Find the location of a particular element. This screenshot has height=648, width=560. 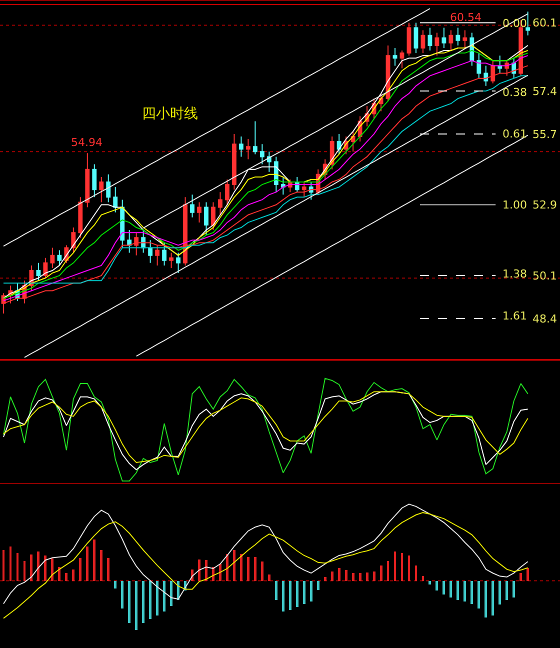

y2-tick-label: 1.00 is located at coordinates (514, 205).